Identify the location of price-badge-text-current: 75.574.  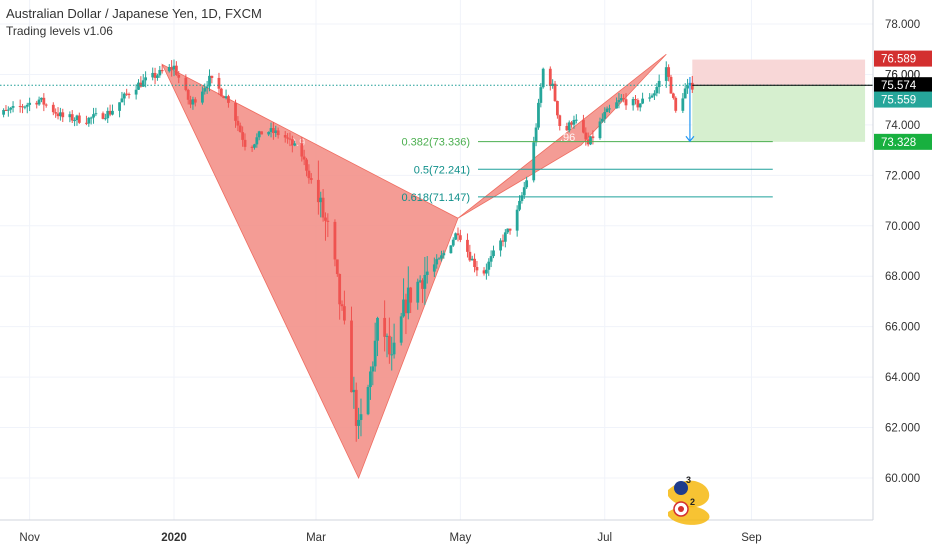
(899, 86).